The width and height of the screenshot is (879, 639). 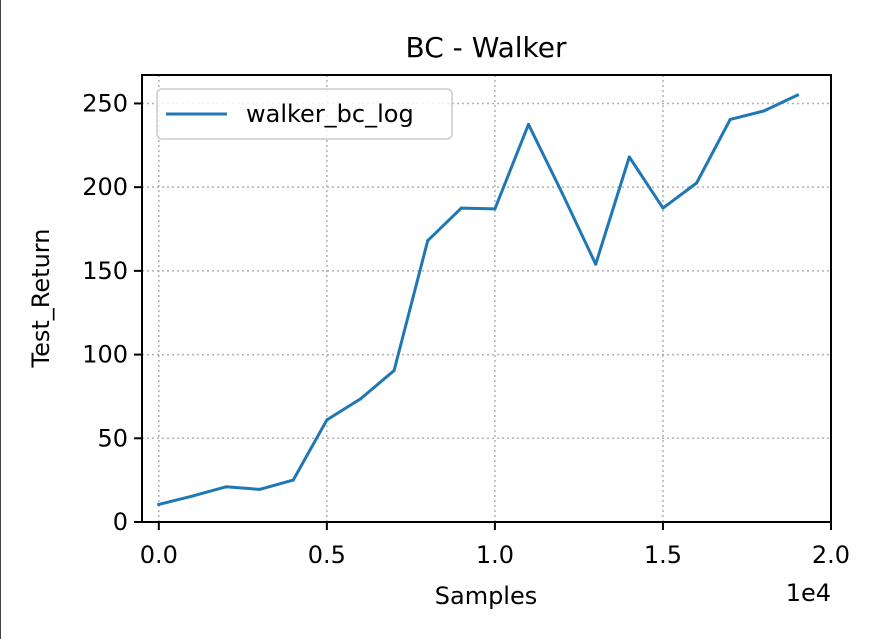 I want to click on y-tick-label: 150, so click(x=105, y=271).